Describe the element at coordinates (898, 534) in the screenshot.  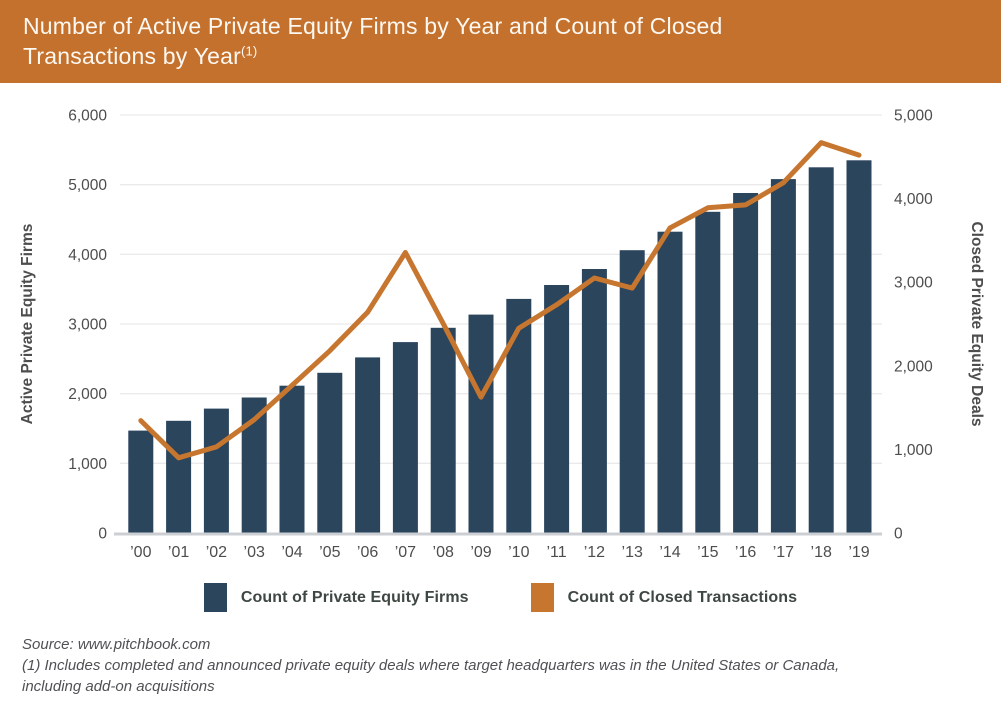
I see `right-axis-tick: 0` at that location.